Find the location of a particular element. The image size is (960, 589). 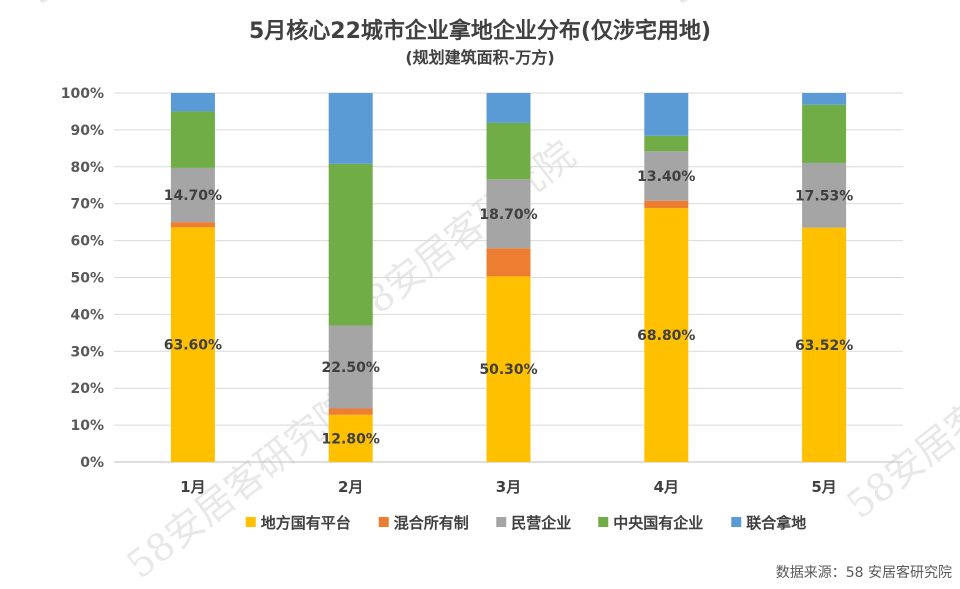

chart-subtitle: (规划建筑面积-万方) is located at coordinates (479, 57).